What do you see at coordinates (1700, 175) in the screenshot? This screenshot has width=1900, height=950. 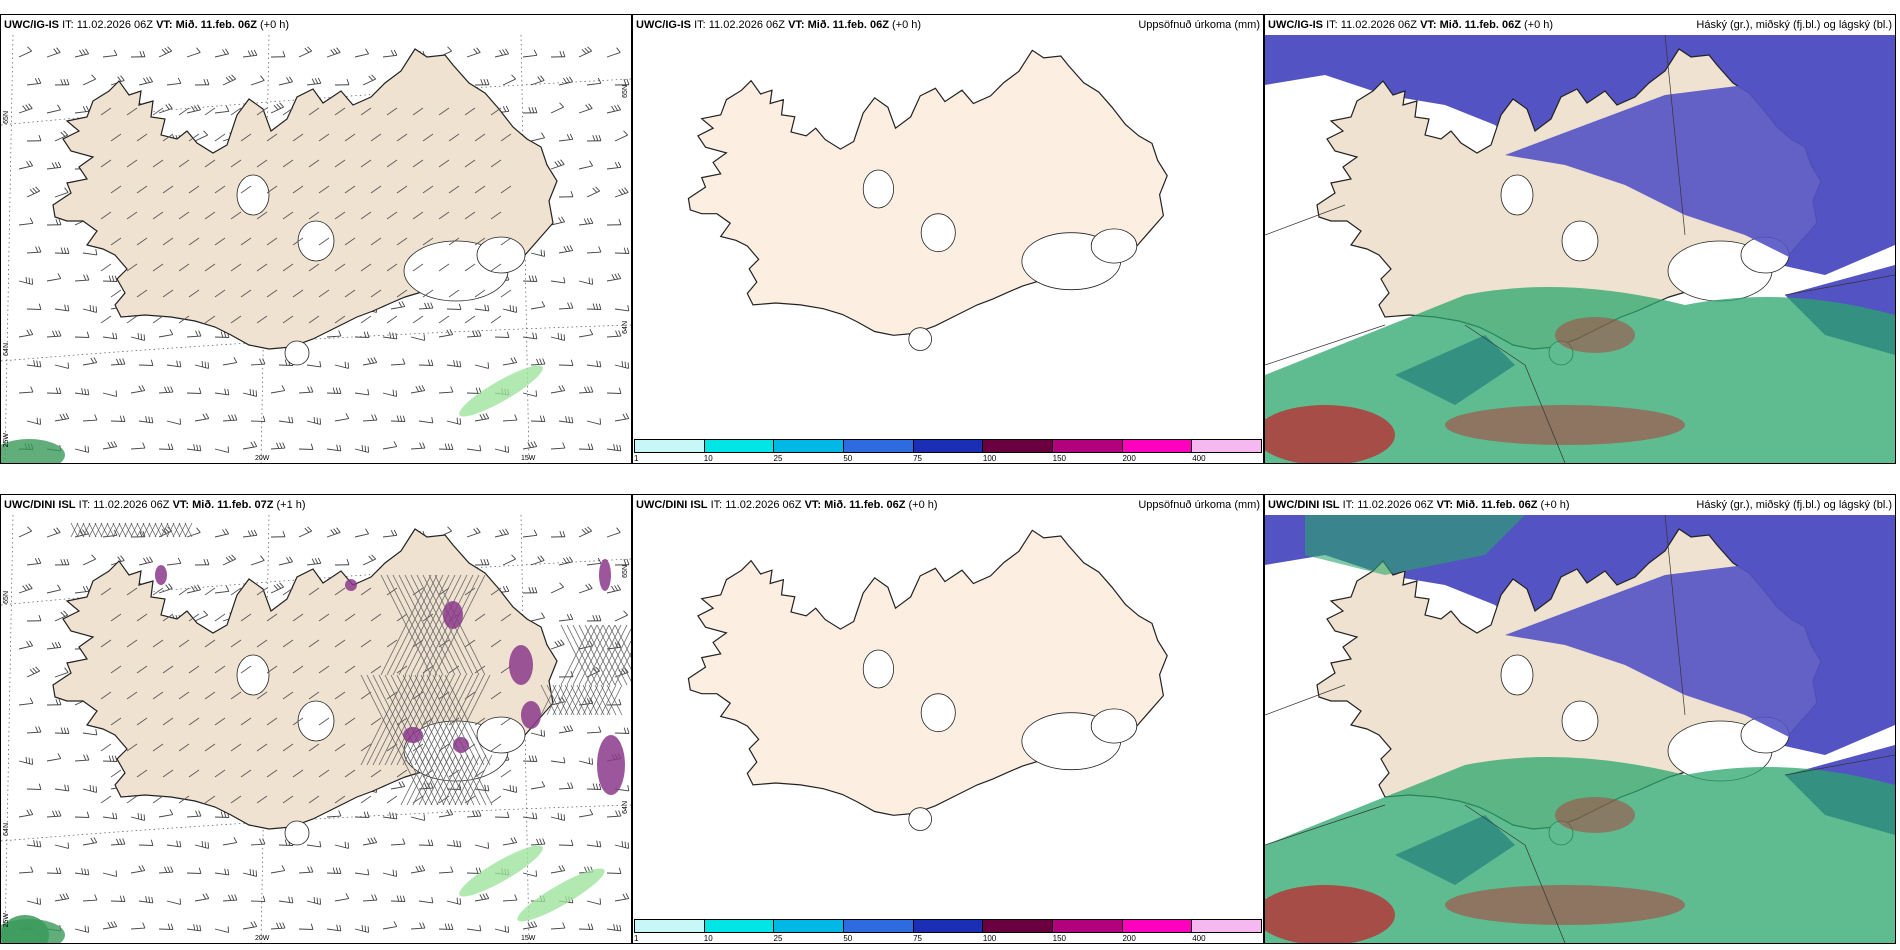 I see `high-cloud-over-land` at bounding box center [1700, 175].